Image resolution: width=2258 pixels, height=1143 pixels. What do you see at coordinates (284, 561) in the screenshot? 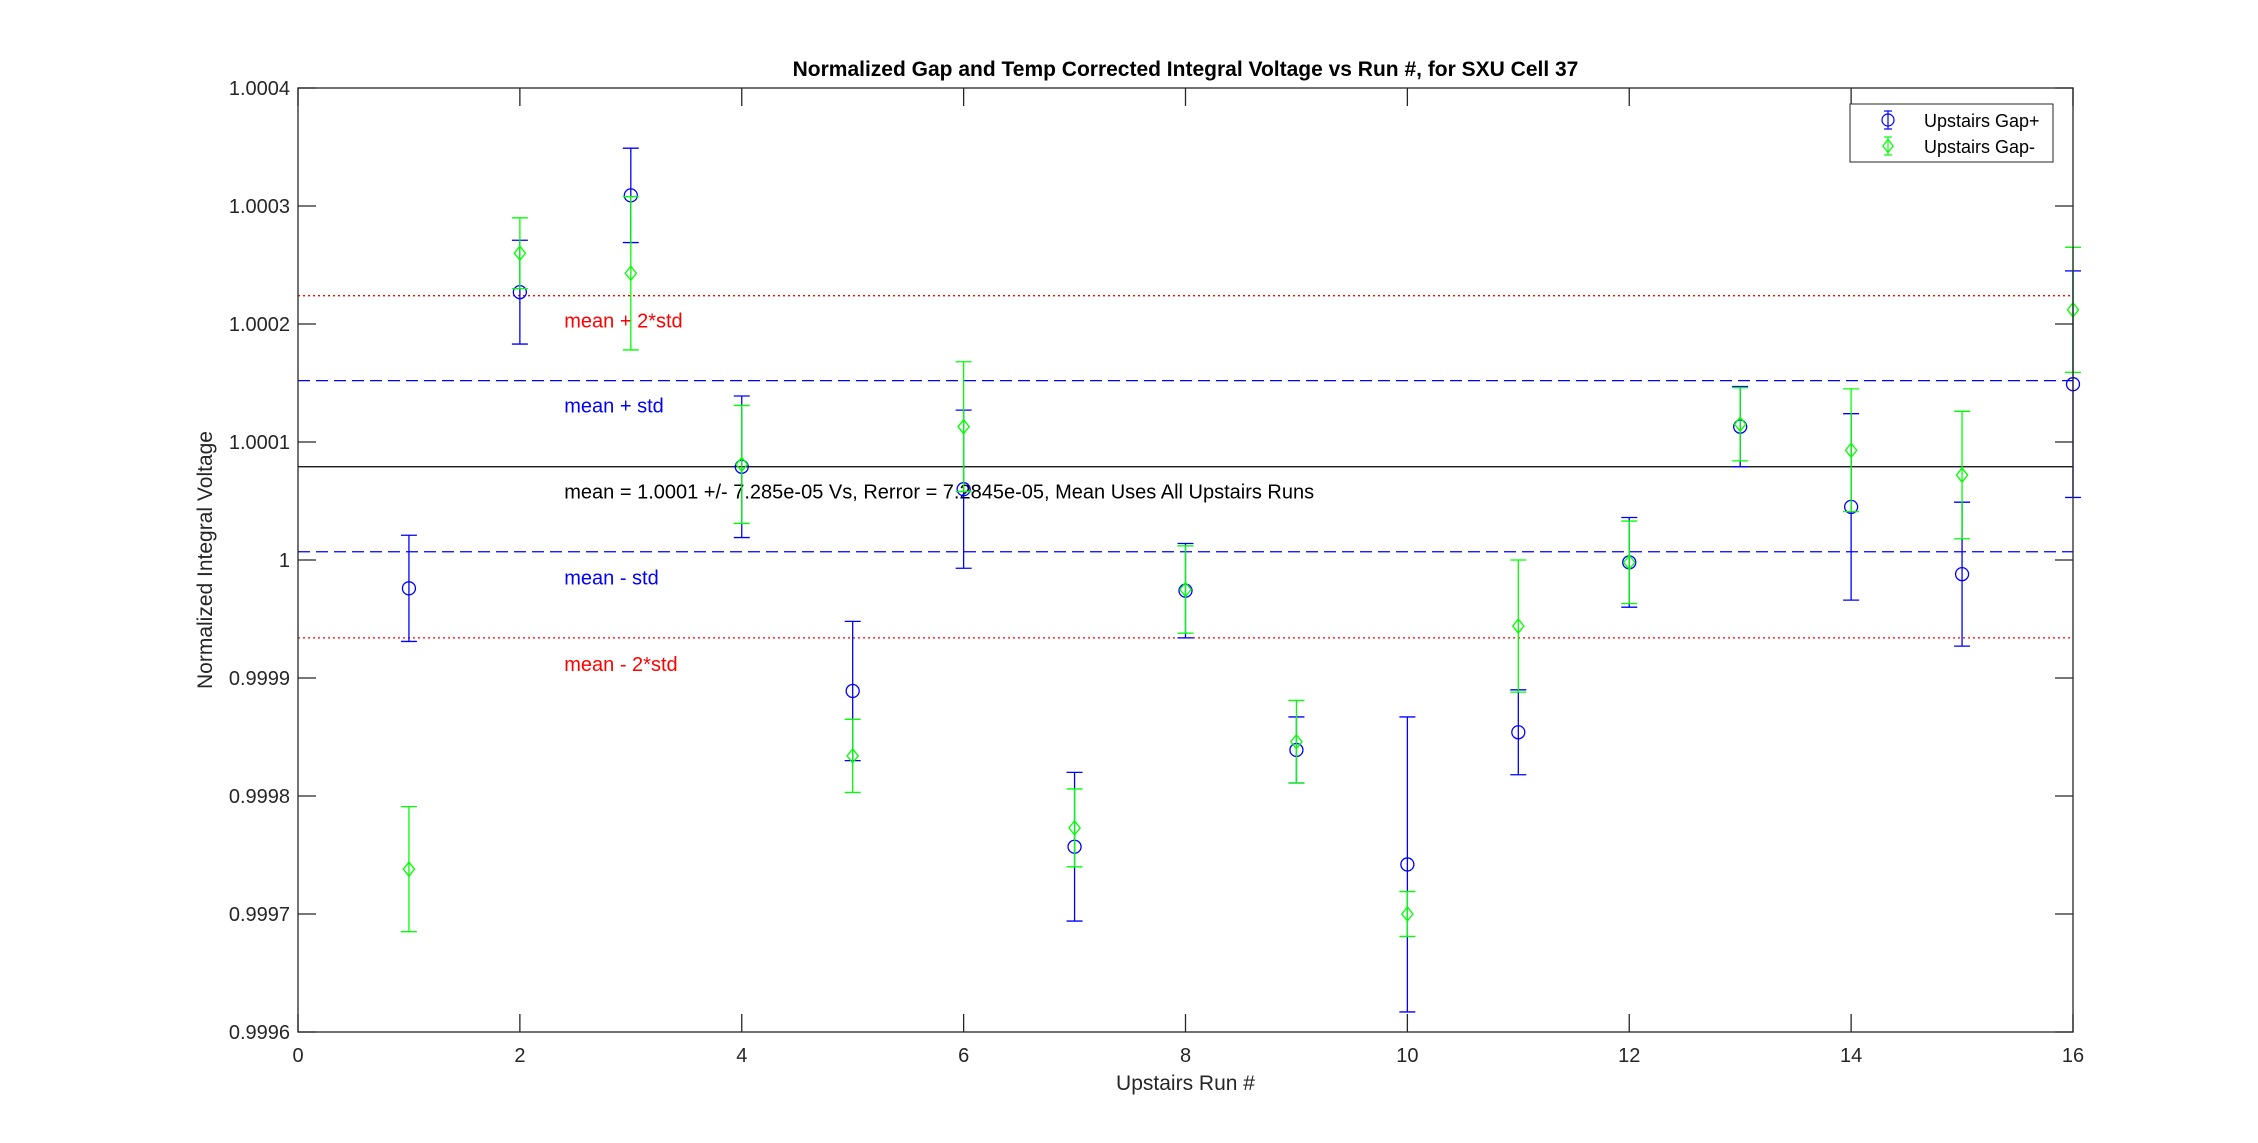
I see `y-tick-label: 1` at bounding box center [284, 561].